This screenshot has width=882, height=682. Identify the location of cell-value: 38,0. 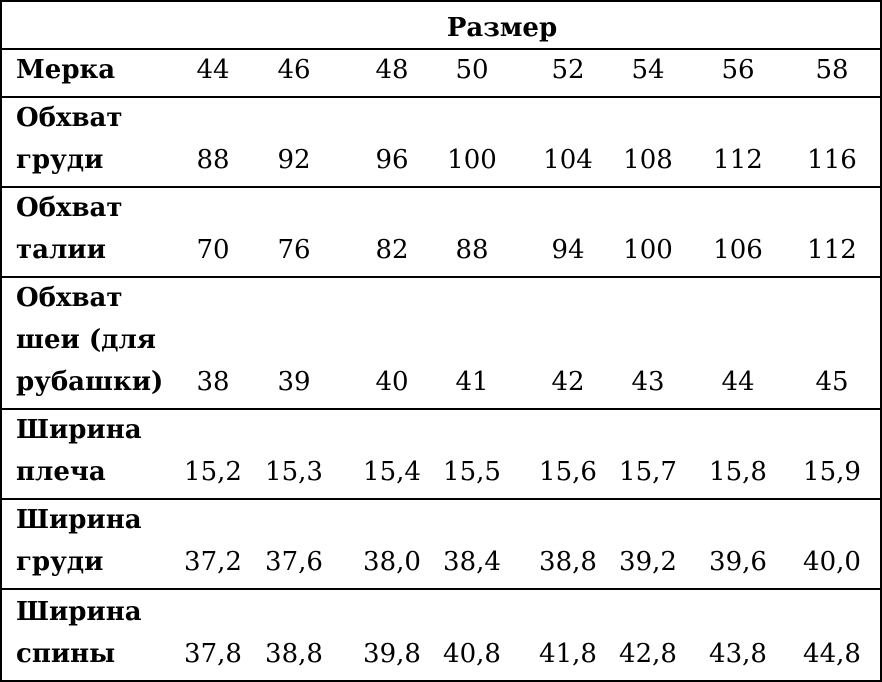
(392, 562).